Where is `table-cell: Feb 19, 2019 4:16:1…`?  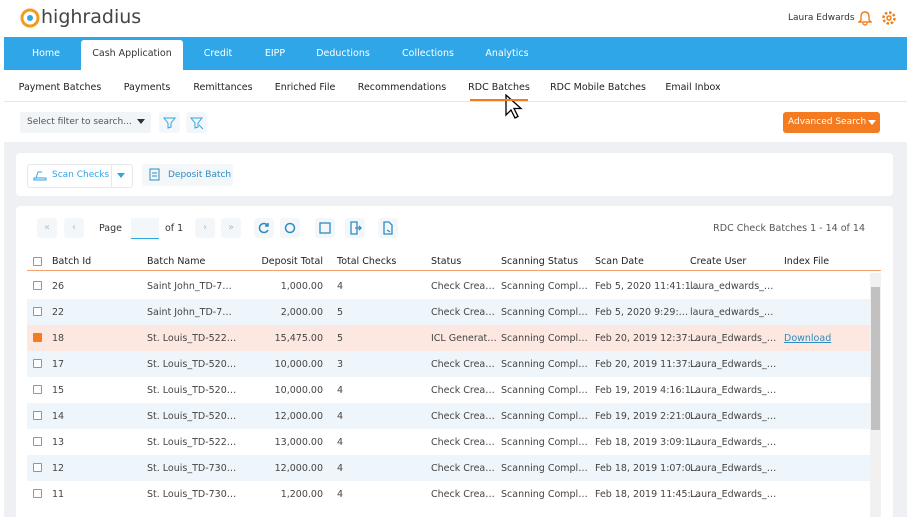 table-cell: Feb 19, 2019 4:16:1… is located at coordinates (648, 390).